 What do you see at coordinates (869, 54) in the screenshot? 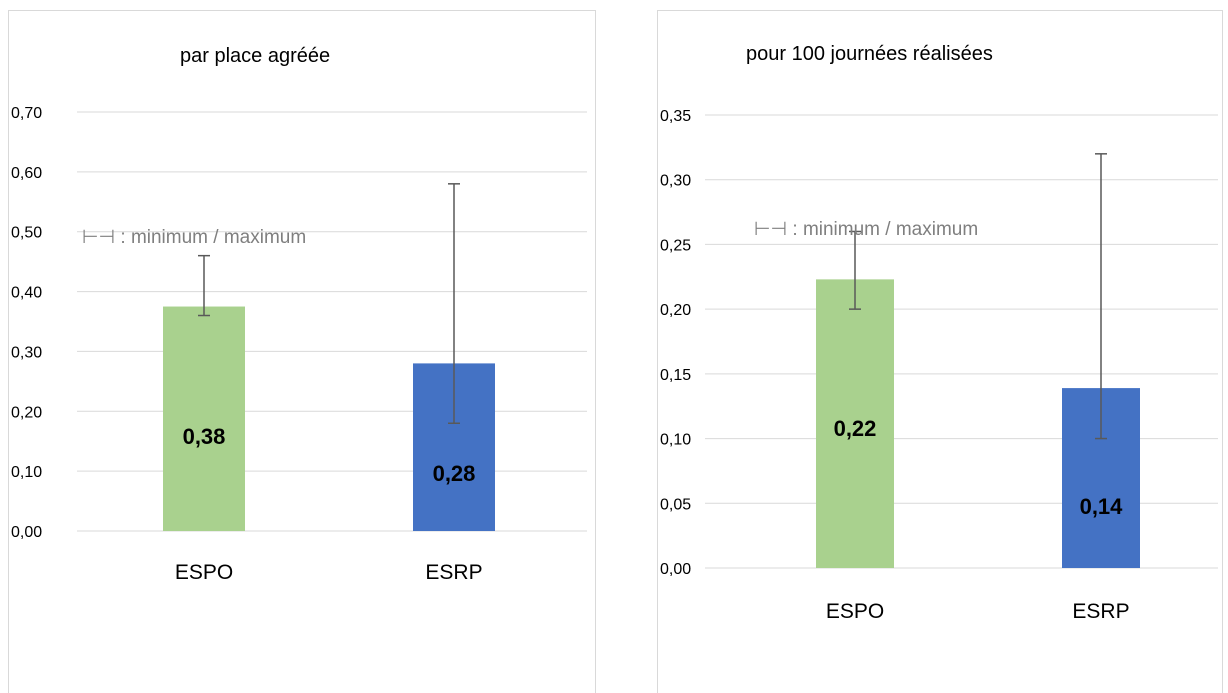
I see `chart-title: pour 100 journées réalisées` at bounding box center [869, 54].